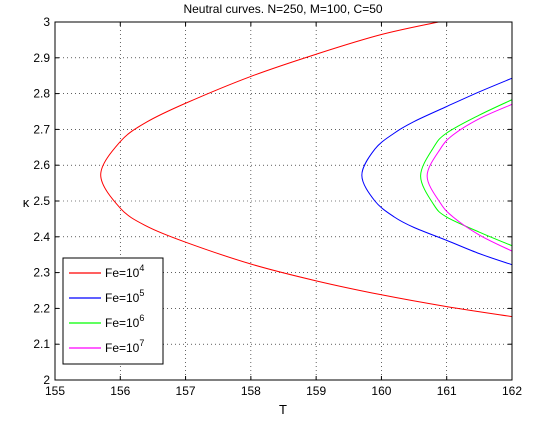  What do you see at coordinates (41, 58) in the screenshot?
I see `y-tick-label: 2.9` at bounding box center [41, 58].